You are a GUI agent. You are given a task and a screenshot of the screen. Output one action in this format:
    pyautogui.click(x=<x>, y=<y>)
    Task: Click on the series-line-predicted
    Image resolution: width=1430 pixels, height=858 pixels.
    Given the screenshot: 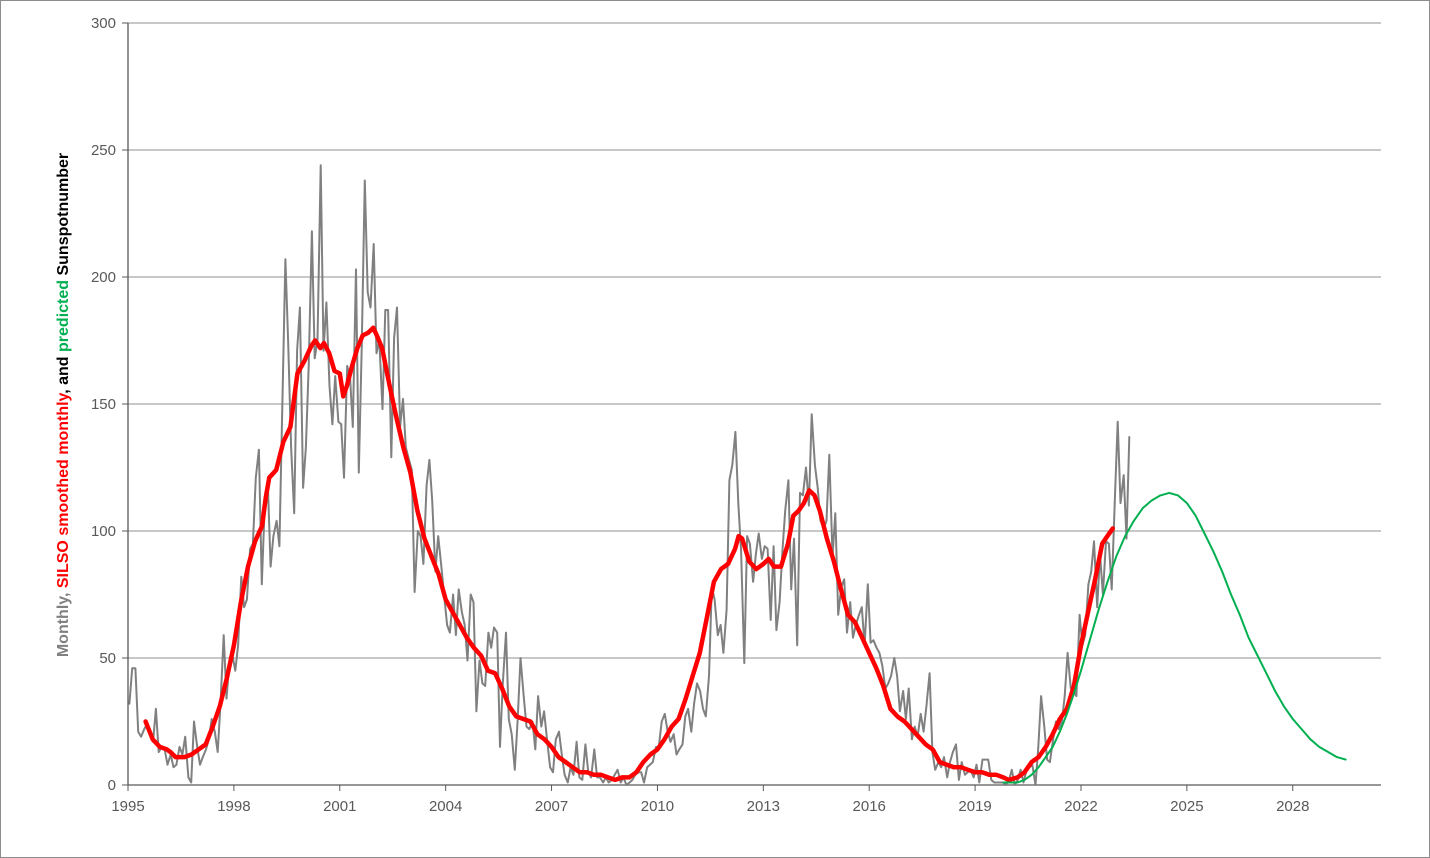 What is the action you would take?
    pyautogui.click(x=1174, y=637)
    